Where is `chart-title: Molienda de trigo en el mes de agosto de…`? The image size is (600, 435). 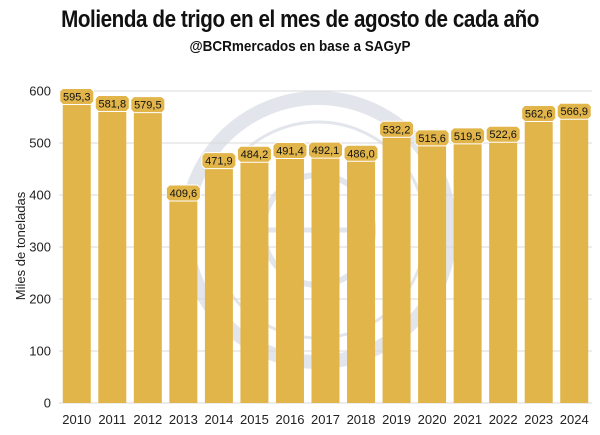 chart-title: Molienda de trigo en el mes de agosto de… is located at coordinates (300, 19).